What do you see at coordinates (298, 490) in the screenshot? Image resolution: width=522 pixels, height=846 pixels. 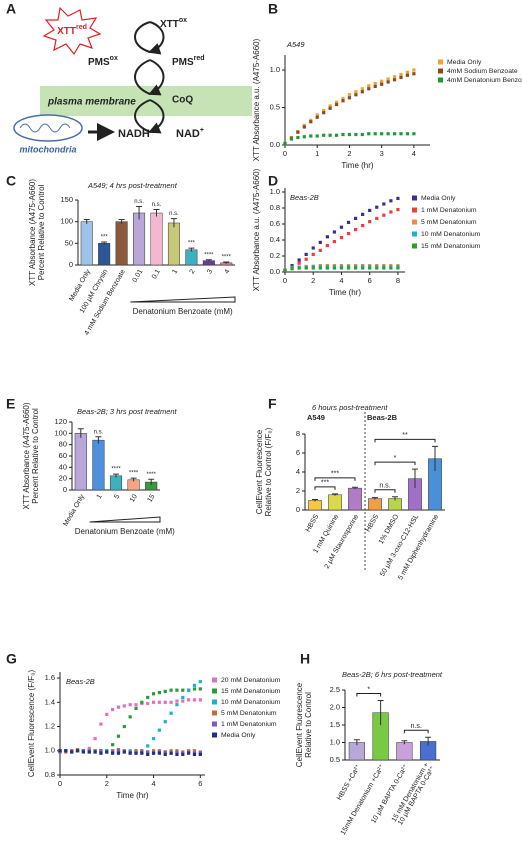 I see `y-tick-label: 2` at bounding box center [298, 490].